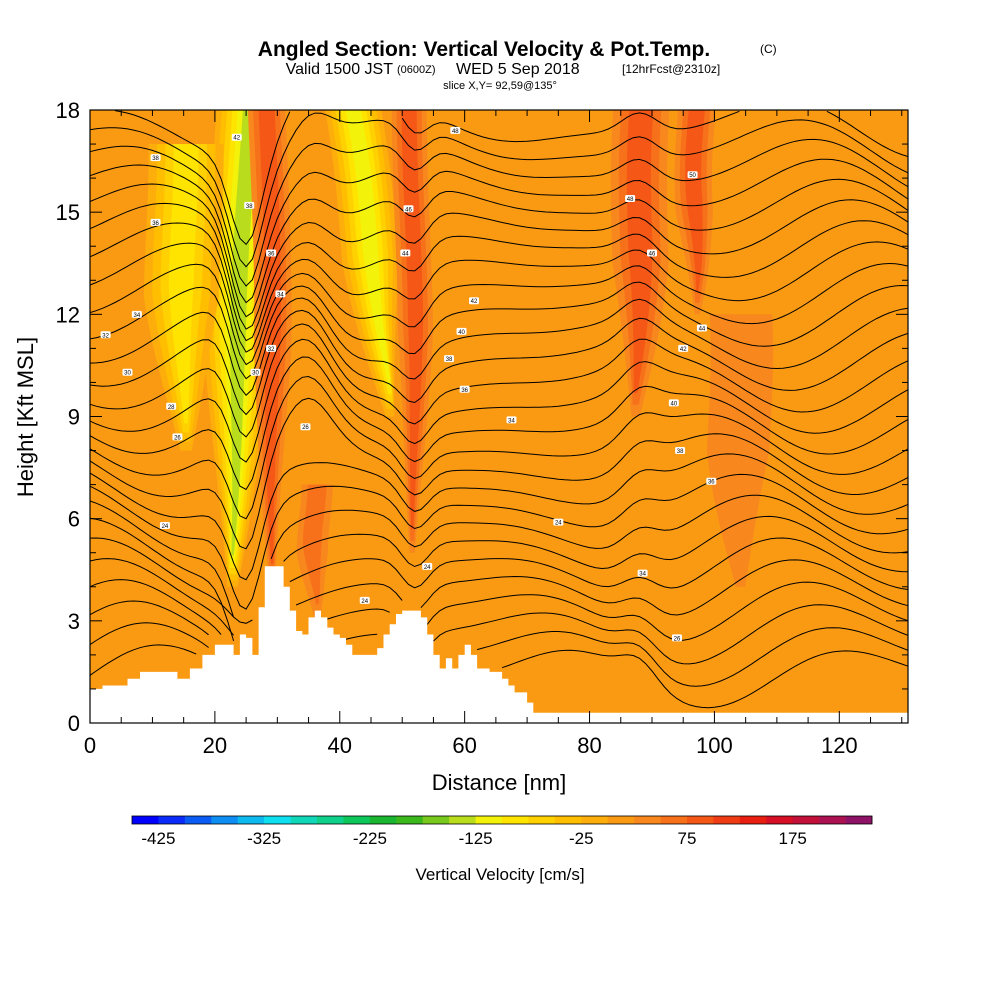 Image resolution: width=1000 pixels, height=1000 pixels. Describe the element at coordinates (839, 745) in the screenshot. I see `x-tick-label: 120` at that location.